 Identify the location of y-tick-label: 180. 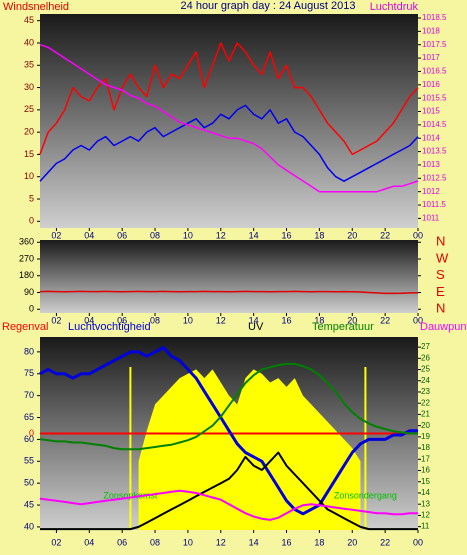
(26, 275).